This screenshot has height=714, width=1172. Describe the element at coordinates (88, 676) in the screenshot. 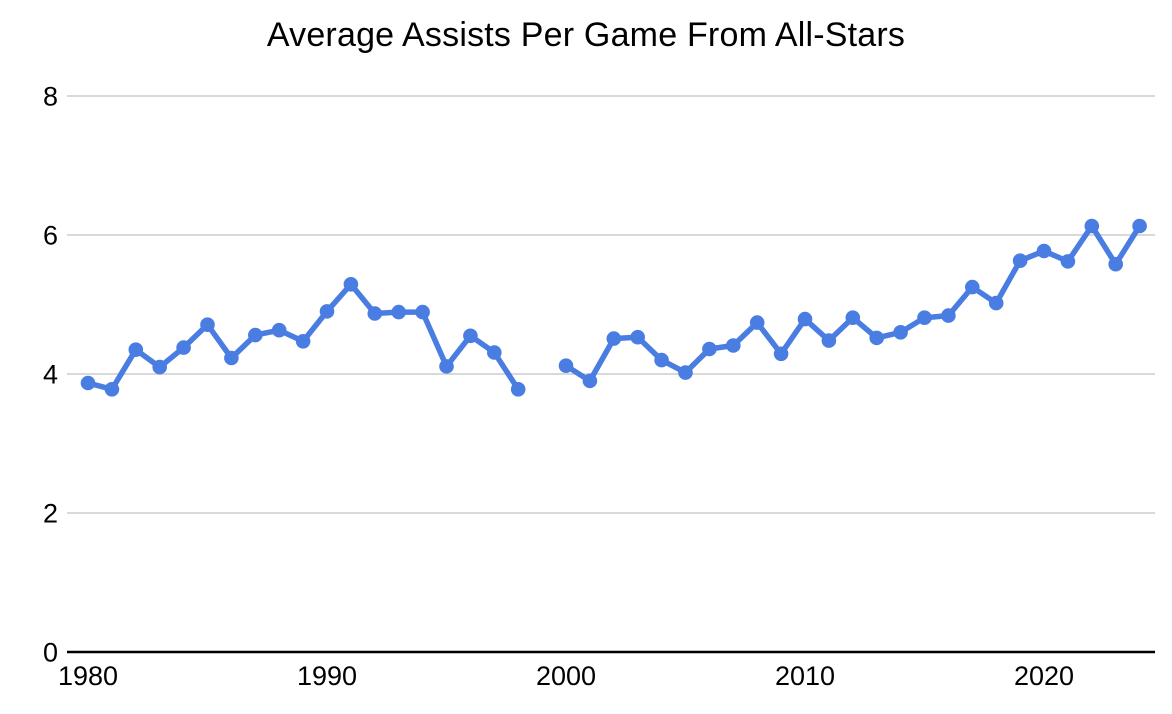

I see `x-axis-tick-label: 1980` at that location.